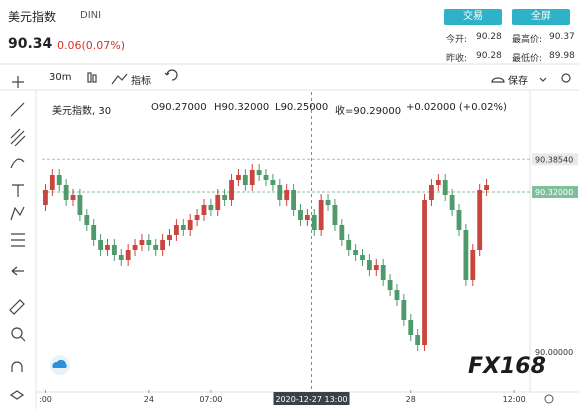 Image resolution: width=579 pixels, height=409 pixels. I want to click on legend-high: H90.32000, so click(242, 107).